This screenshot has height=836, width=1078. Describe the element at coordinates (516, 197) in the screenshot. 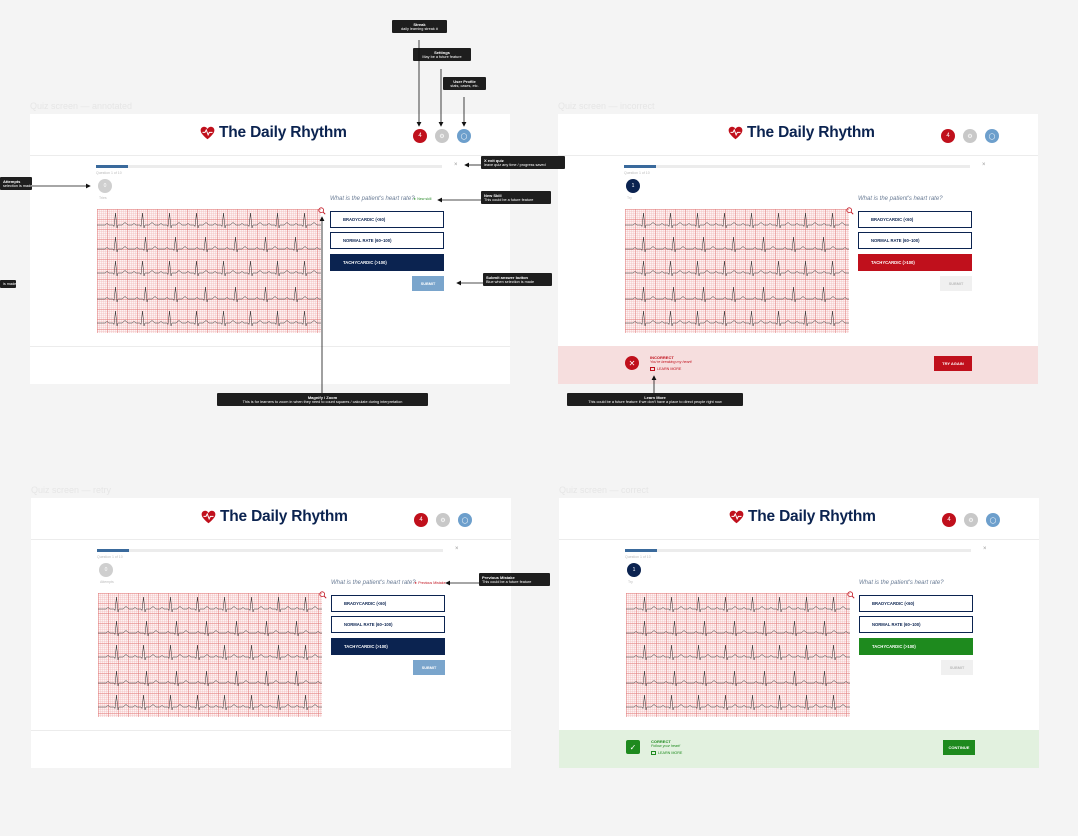

I see `note-new-skill: New Skill This could be a future feature` at that location.